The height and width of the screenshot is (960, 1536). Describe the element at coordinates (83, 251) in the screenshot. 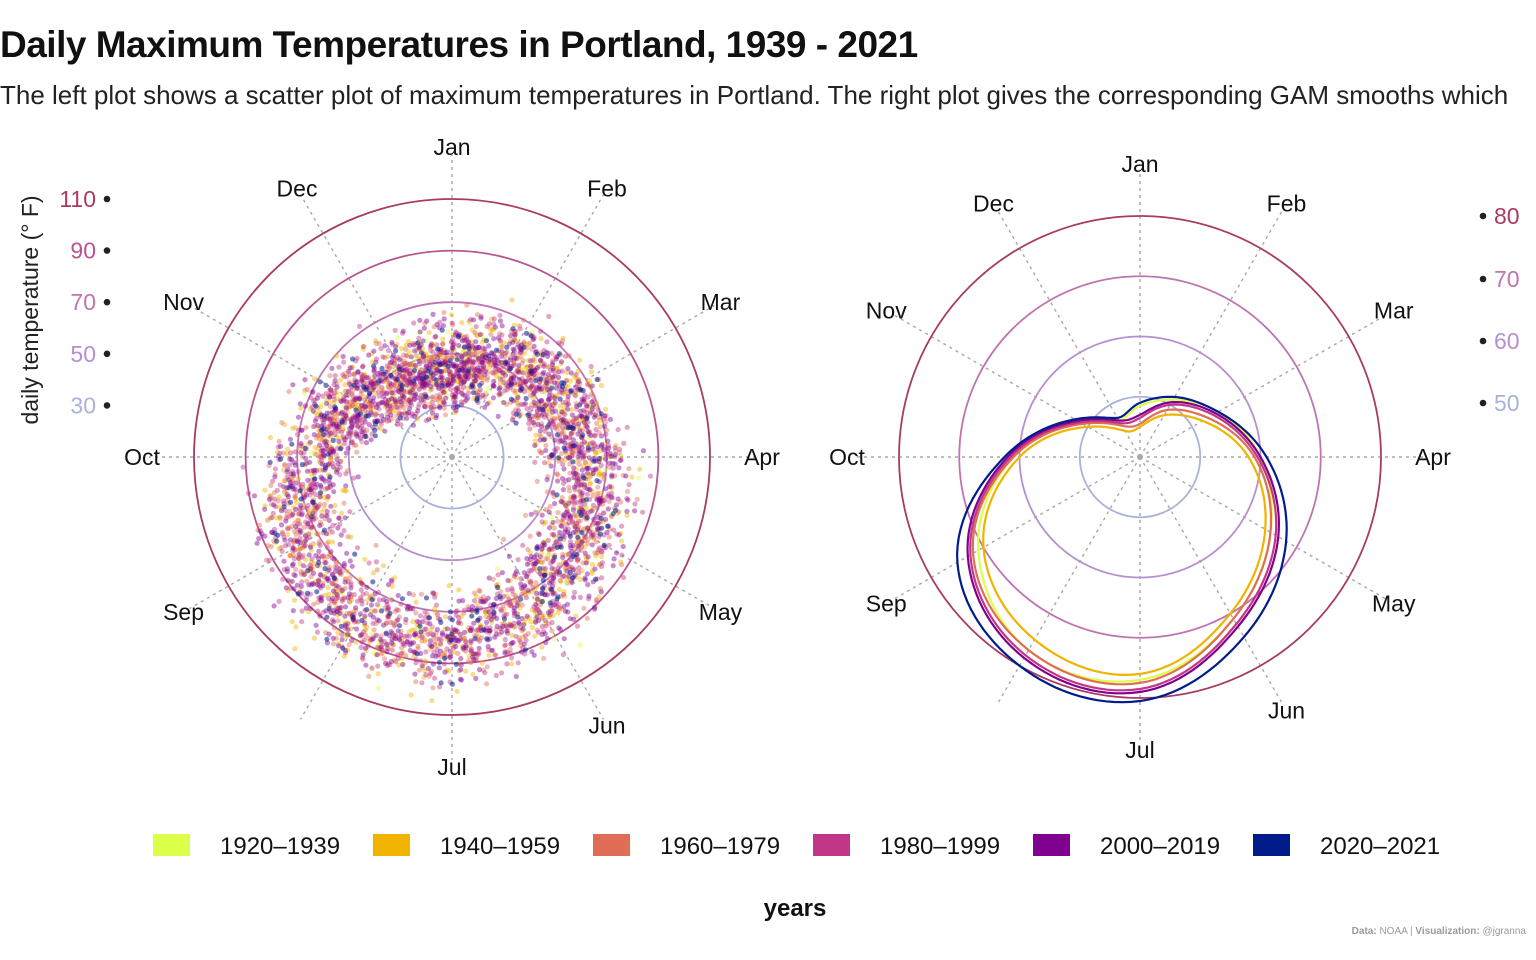

I see `radial-tick-label: 90` at that location.